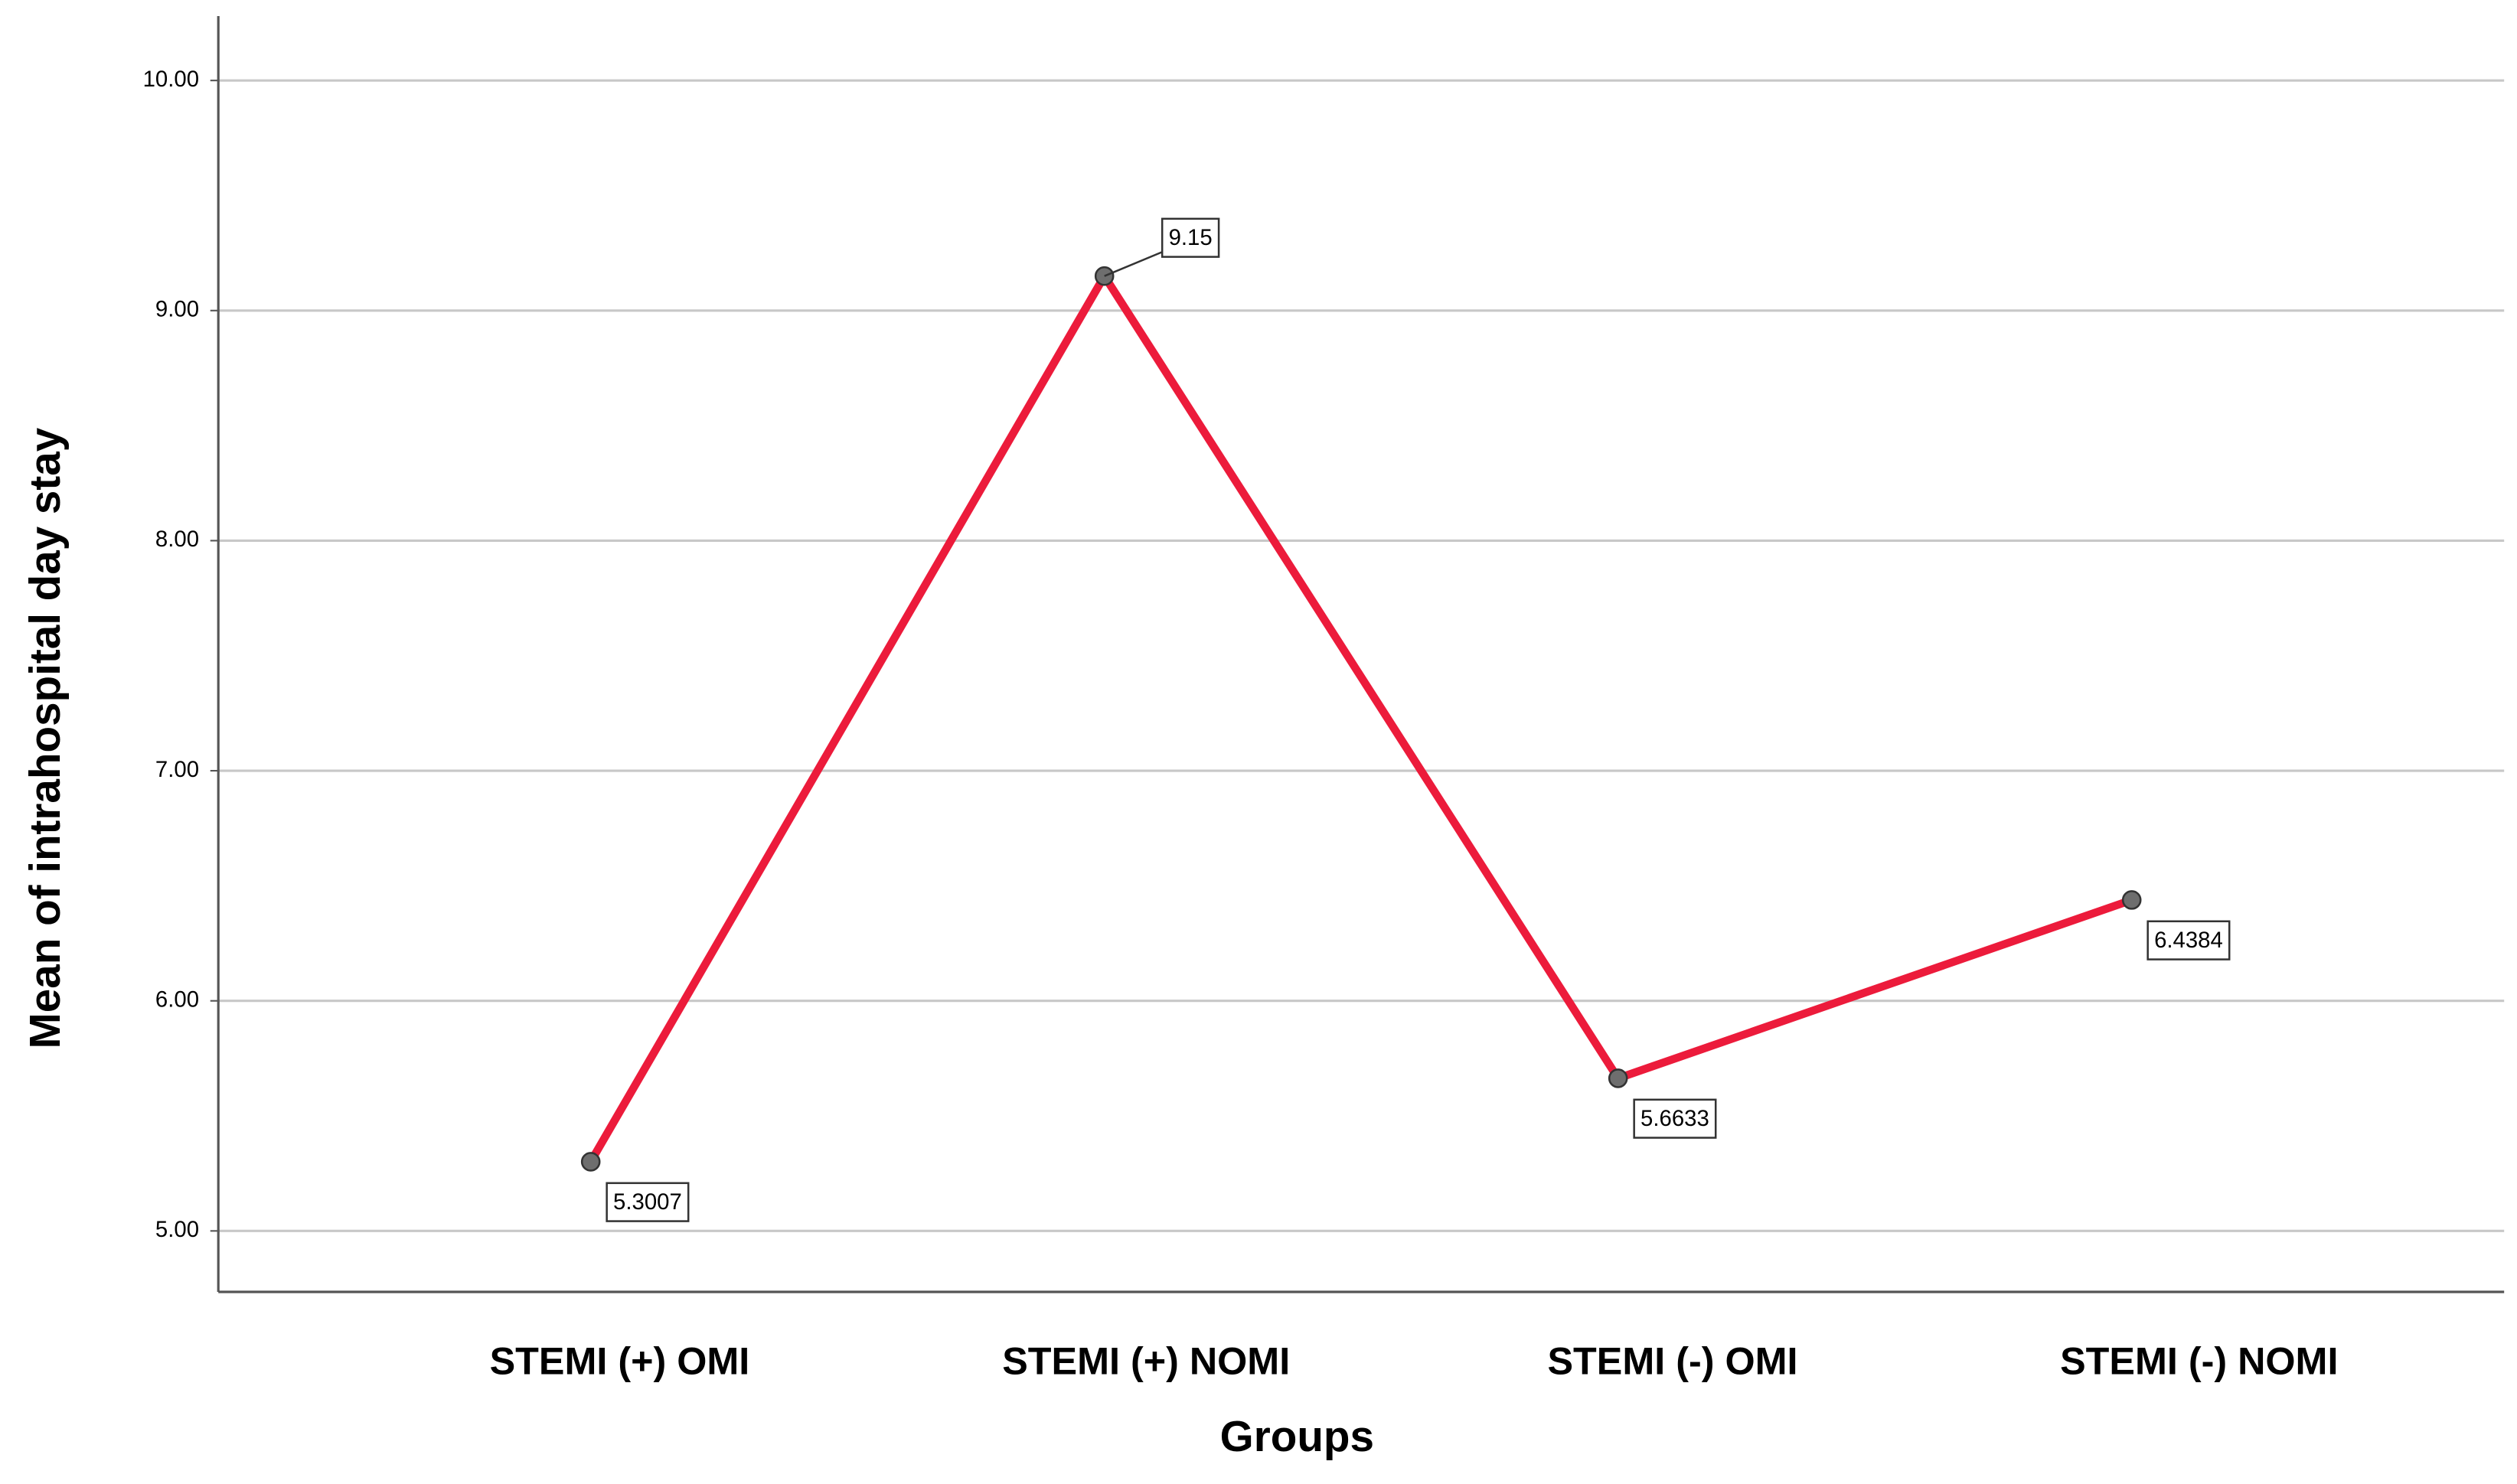 Image resolution: width=2517 pixels, height=1484 pixels. What do you see at coordinates (177, 999) in the screenshot?
I see `y-tick-label: 6.00` at bounding box center [177, 999].